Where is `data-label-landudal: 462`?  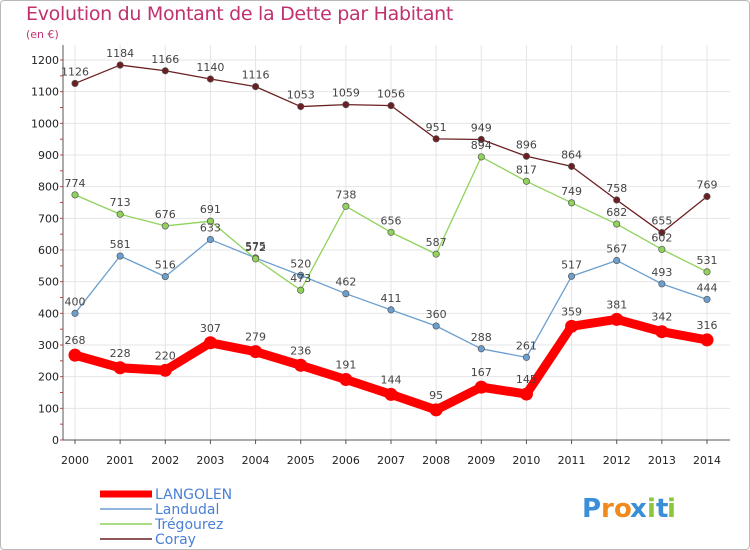 data-label-landudal: 462 is located at coordinates (345, 282).